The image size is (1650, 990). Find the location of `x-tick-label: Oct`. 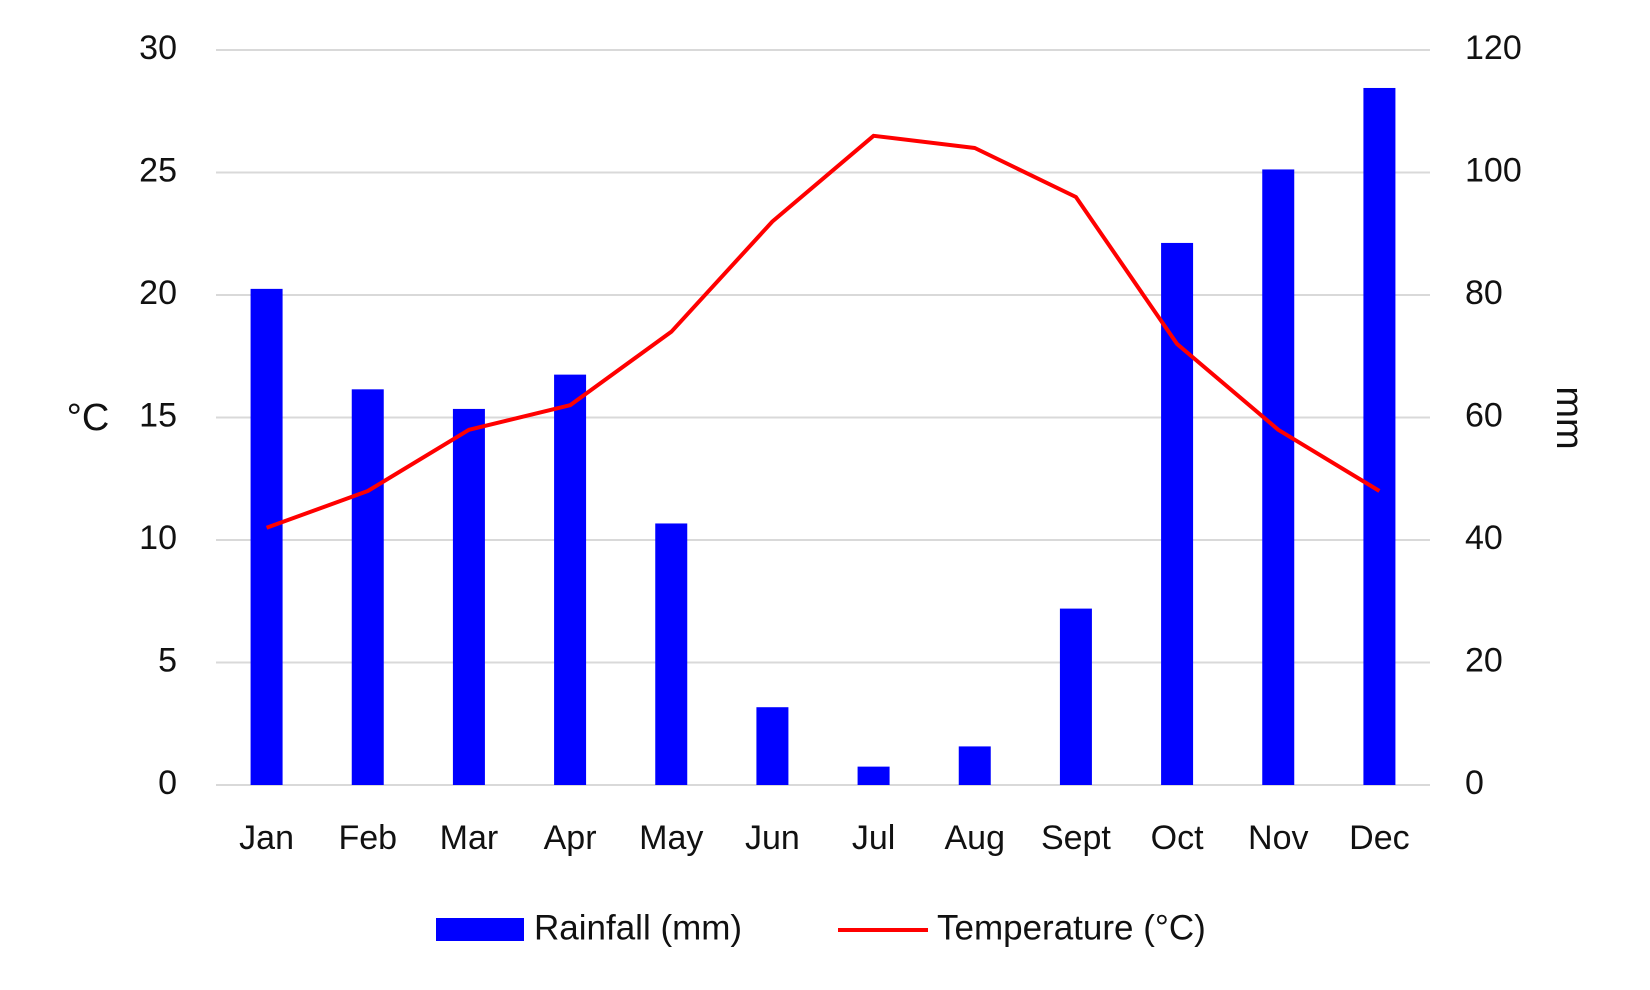

x-tick-label: Oct is located at coordinates (1177, 838).